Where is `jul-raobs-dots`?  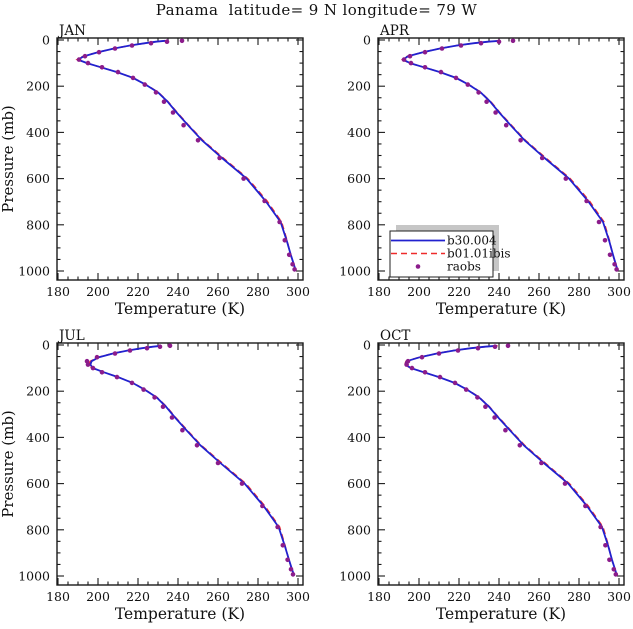
jul-raobs-dots is located at coordinates (190, 460).